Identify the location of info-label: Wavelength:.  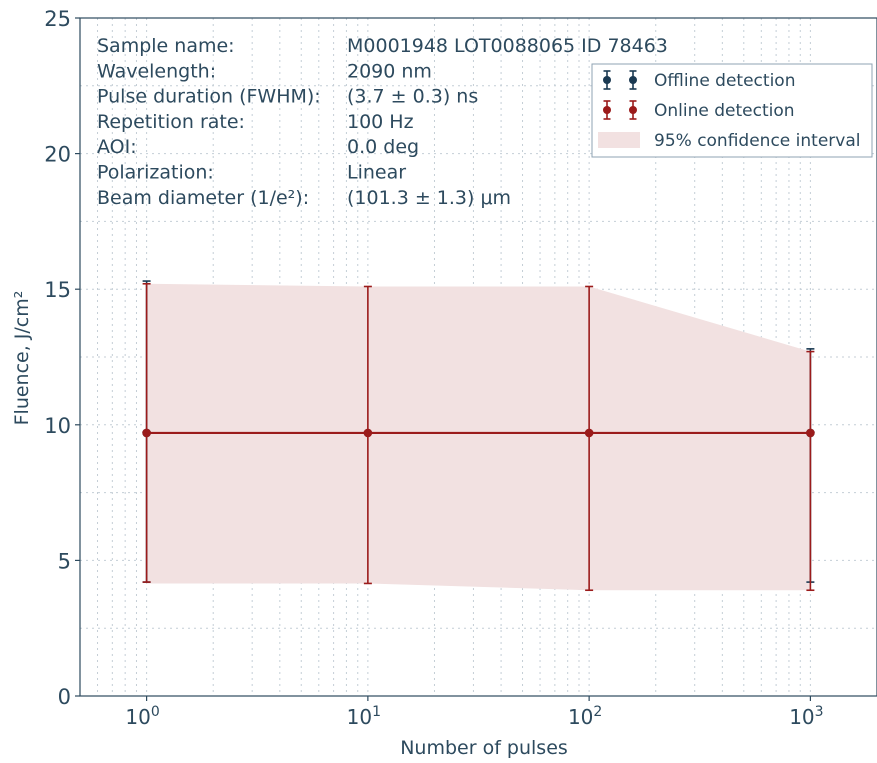
(156, 71).